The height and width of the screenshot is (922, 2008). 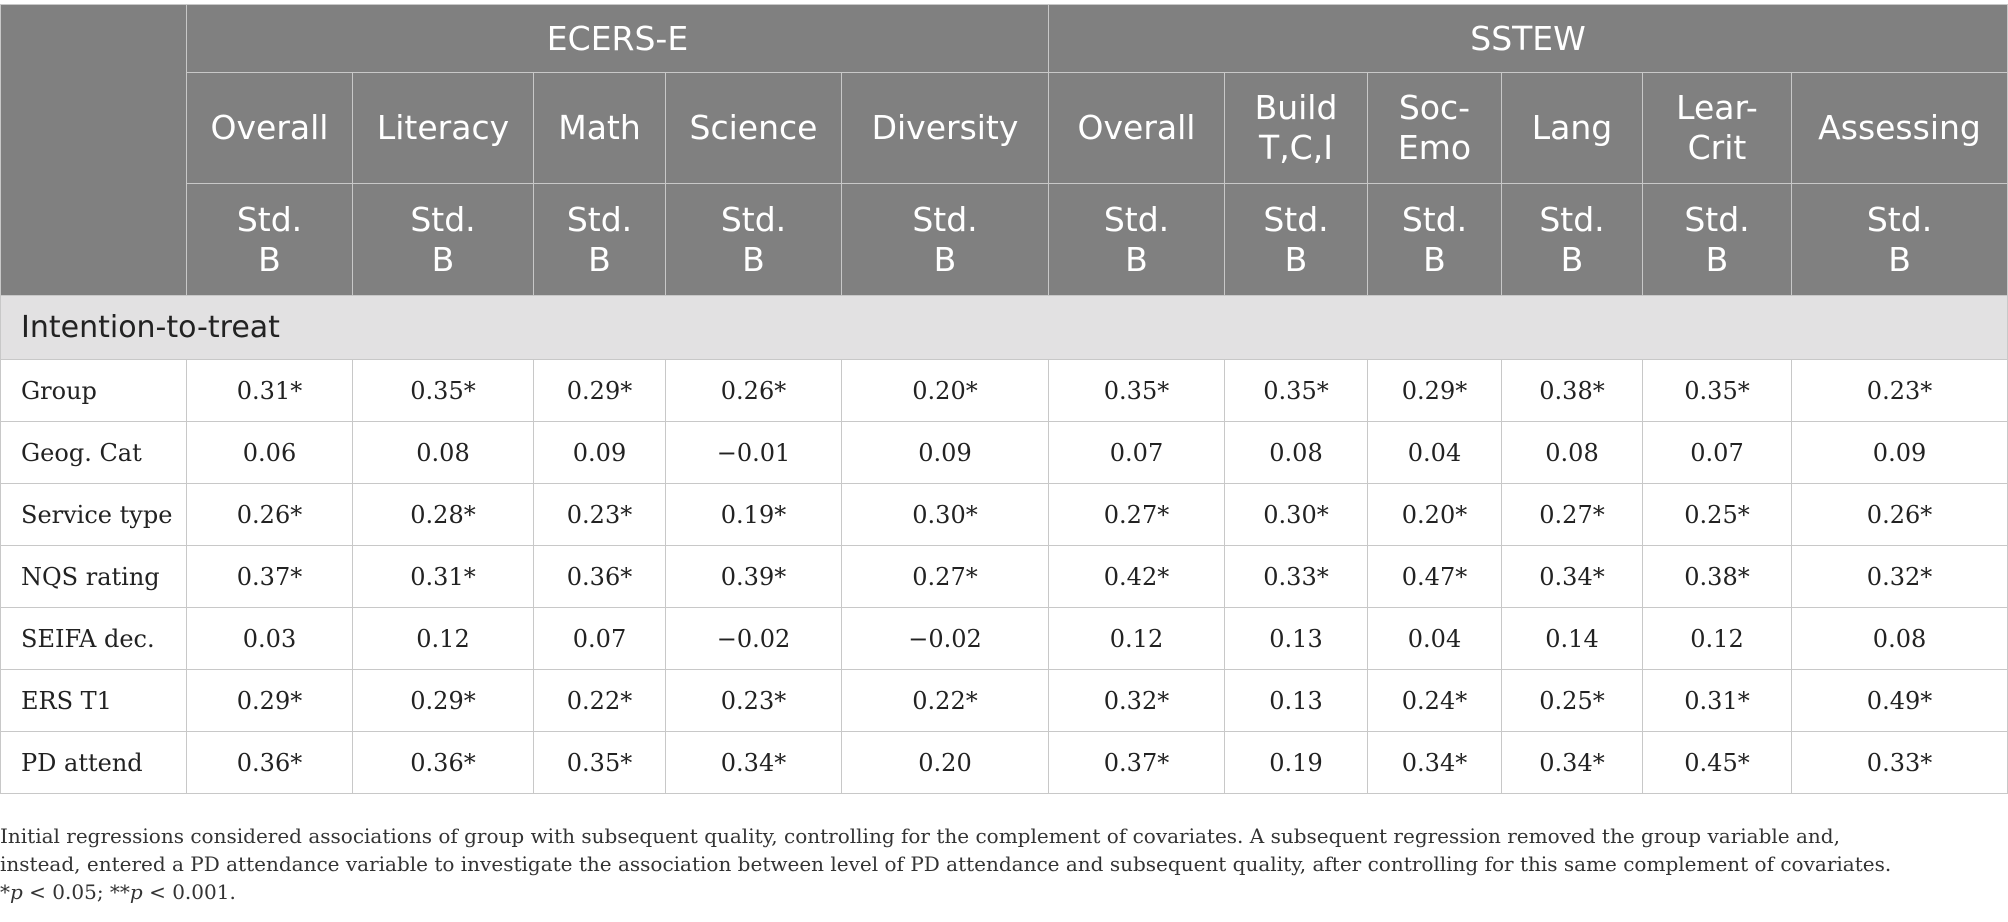 What do you see at coordinates (16, 892) in the screenshot?
I see `sig-p-1: p` at bounding box center [16, 892].